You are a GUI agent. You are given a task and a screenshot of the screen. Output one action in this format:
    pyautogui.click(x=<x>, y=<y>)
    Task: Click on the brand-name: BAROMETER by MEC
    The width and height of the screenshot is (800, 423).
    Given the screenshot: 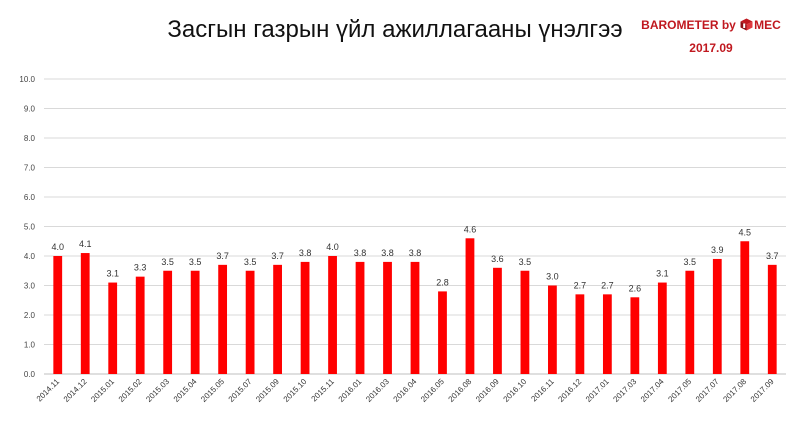 What is the action you would take?
    pyautogui.click(x=711, y=25)
    